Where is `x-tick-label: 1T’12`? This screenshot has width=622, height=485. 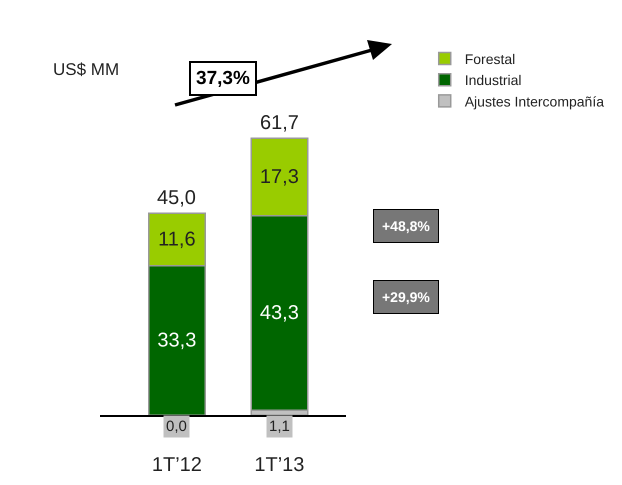 x-tick-label: 1T’12 is located at coordinates (177, 465).